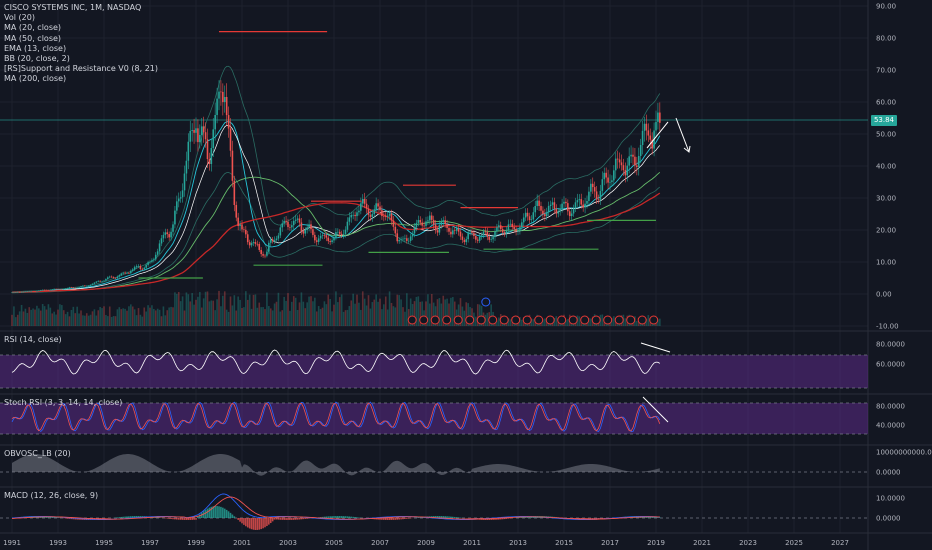  Describe the element at coordinates (37, 59) in the screenshot. I see `legend-bb: BB (20, close, 2)` at that location.